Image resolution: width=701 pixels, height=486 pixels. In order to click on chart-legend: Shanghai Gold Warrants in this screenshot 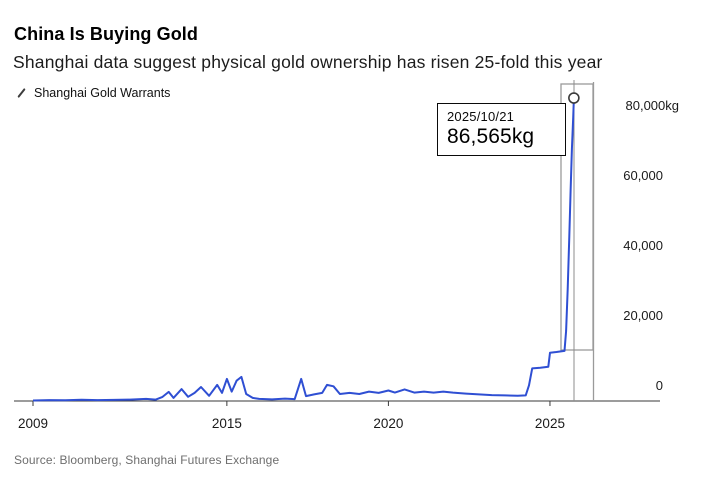, I will do `click(93, 93)`.